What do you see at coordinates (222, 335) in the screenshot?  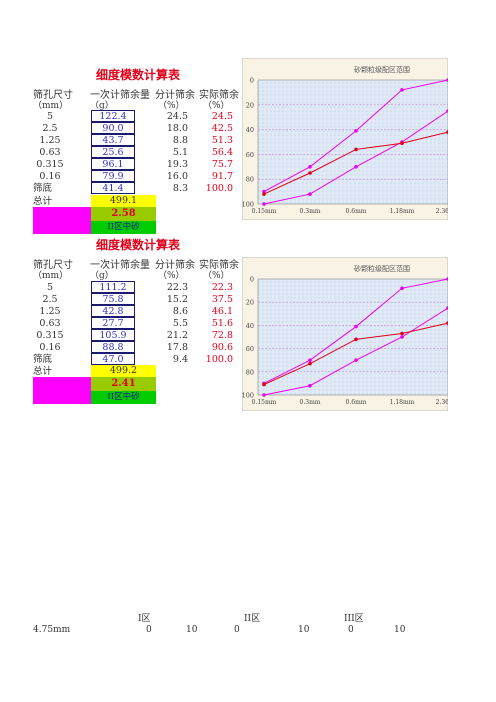 I see `cumulative-retained: 72.8` at bounding box center [222, 335].